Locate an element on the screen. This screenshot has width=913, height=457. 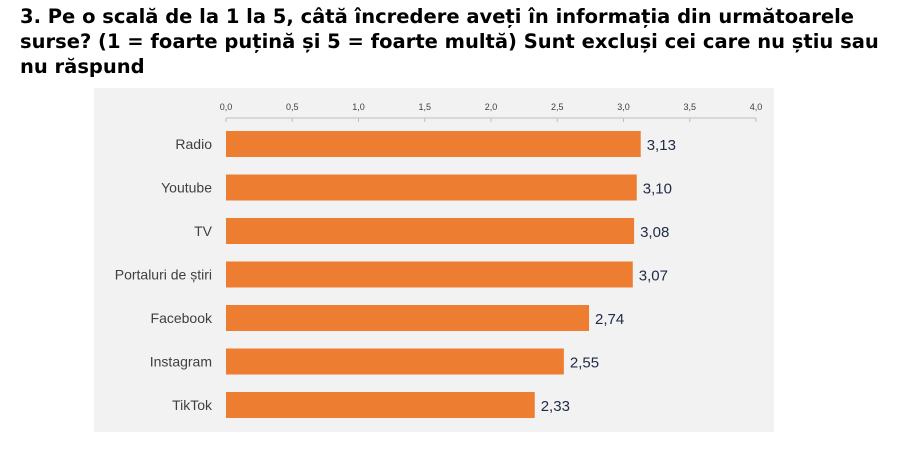
category-label-instagram: Instagram is located at coordinates (181, 362).